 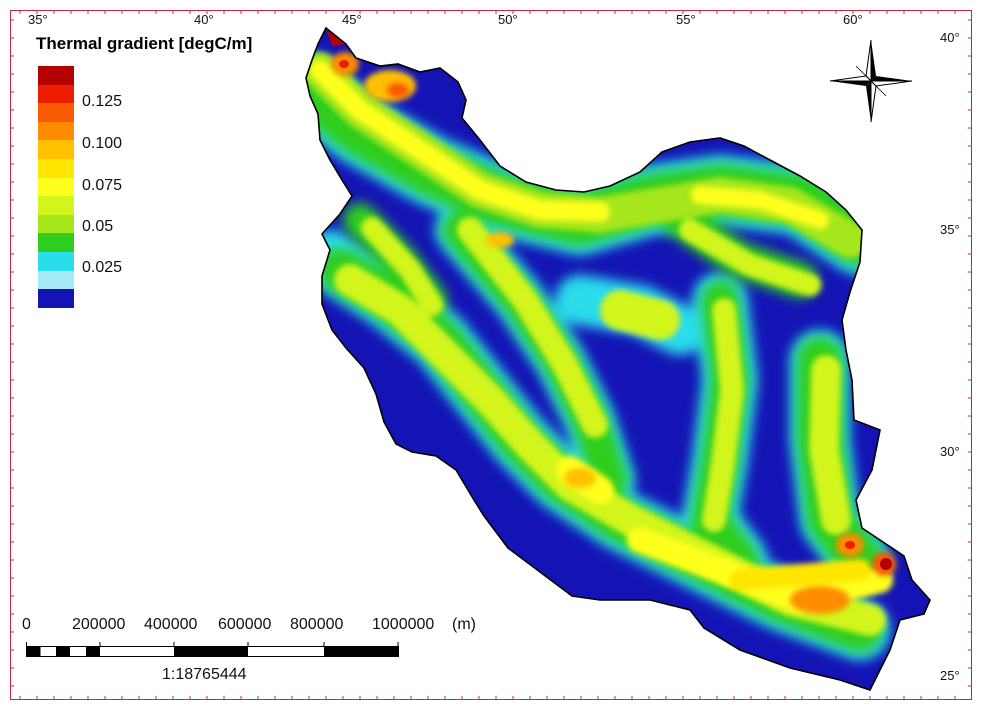 I want to click on scale-label: (m), so click(x=464, y=625).